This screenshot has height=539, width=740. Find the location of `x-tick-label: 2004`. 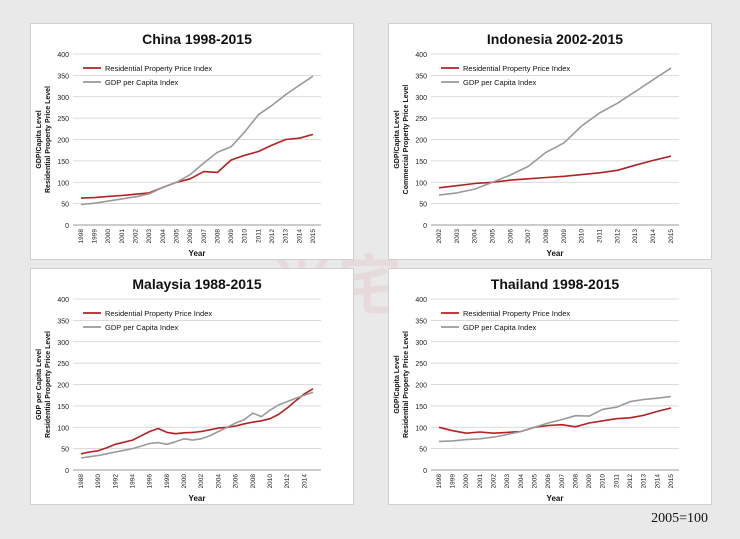

x-tick-label: 2004 is located at coordinates (521, 481).